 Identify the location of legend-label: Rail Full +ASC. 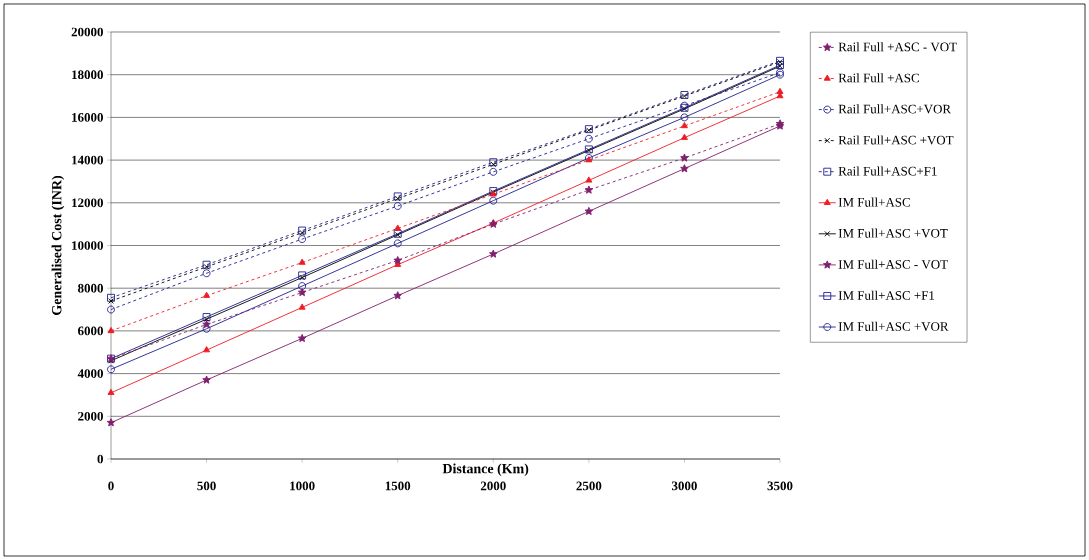
(878, 78).